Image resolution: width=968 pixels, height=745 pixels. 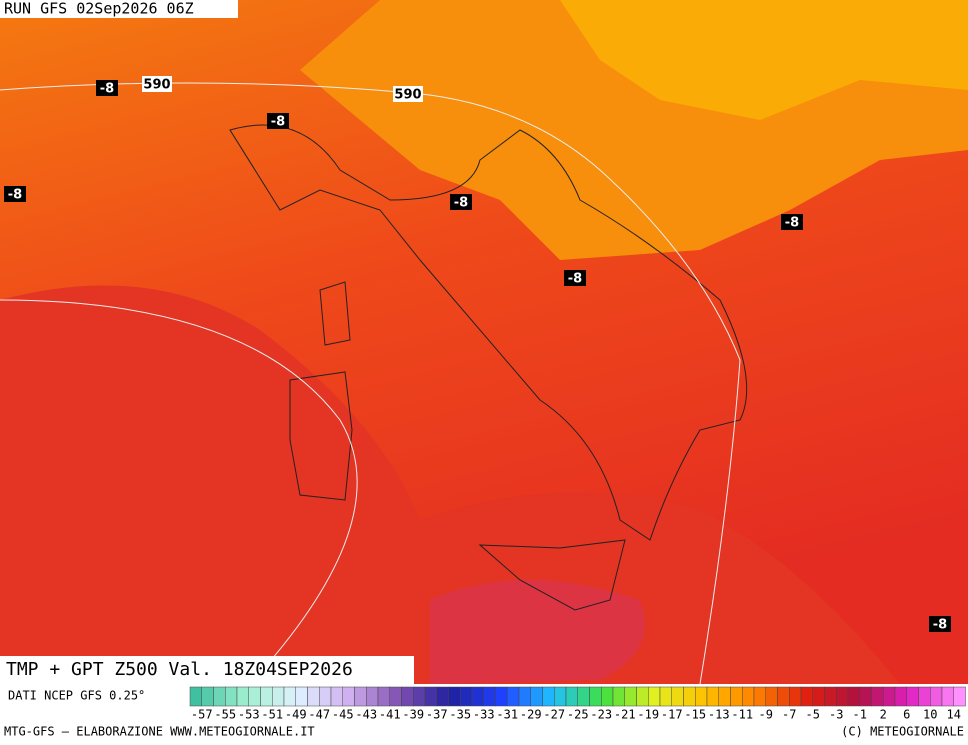 I want to click on colorbar-label: -37, so click(x=437, y=715).